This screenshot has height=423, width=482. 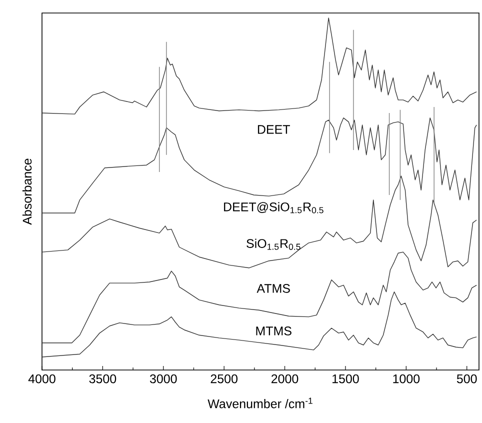 I want to click on x-axis-title: Wavenumber /cm$^{-1}$, so click(x=260, y=403).